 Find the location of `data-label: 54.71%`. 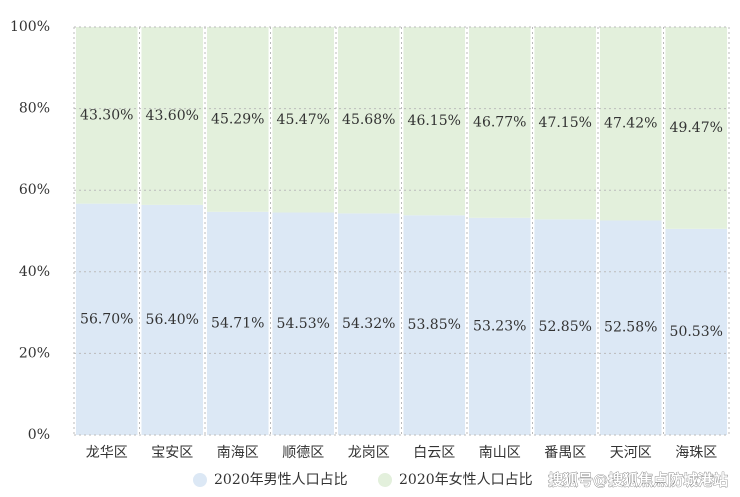

data-label: 54.71% is located at coordinates (237, 323).